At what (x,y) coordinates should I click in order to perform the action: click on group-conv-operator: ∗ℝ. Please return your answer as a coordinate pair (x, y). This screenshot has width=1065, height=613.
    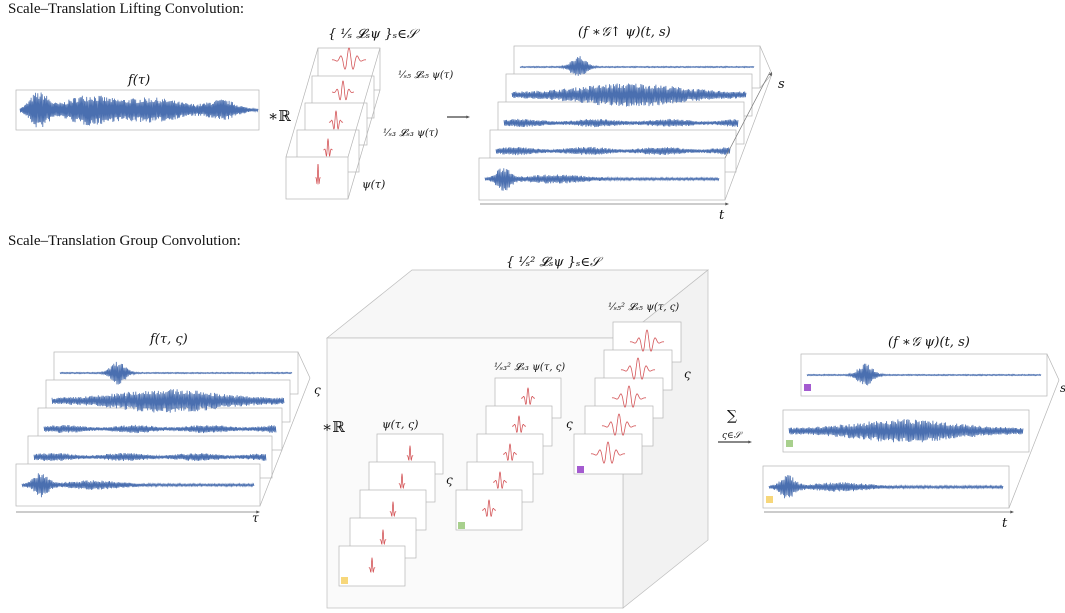
    Looking at the image, I should click on (333, 427).